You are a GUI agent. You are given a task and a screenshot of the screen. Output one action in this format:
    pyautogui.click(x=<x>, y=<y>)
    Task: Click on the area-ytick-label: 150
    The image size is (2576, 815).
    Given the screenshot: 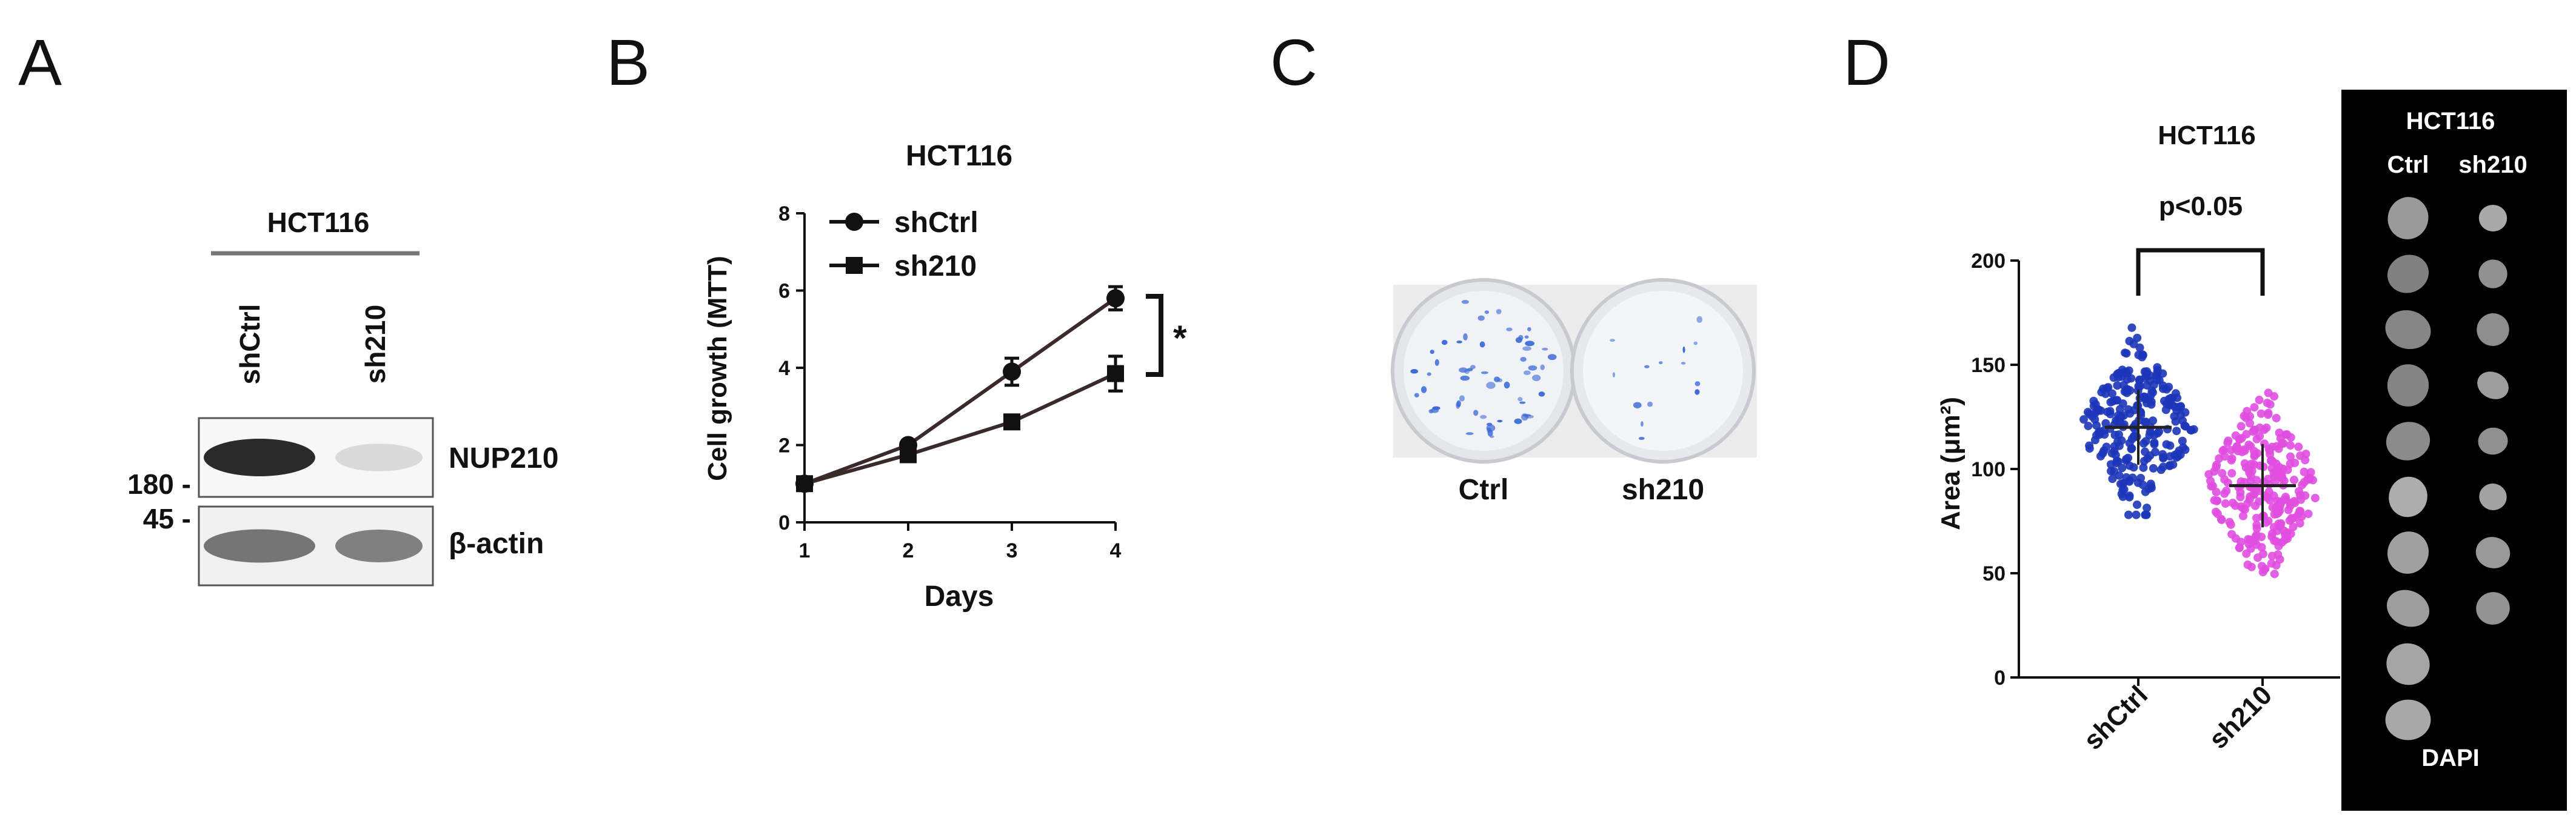 What is the action you would take?
    pyautogui.click(x=1988, y=365)
    